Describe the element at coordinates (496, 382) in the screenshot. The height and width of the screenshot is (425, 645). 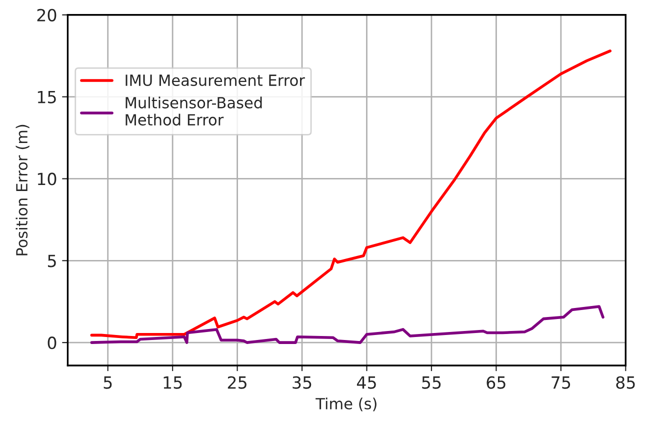
I see `x-tick-label: 65` at that location.